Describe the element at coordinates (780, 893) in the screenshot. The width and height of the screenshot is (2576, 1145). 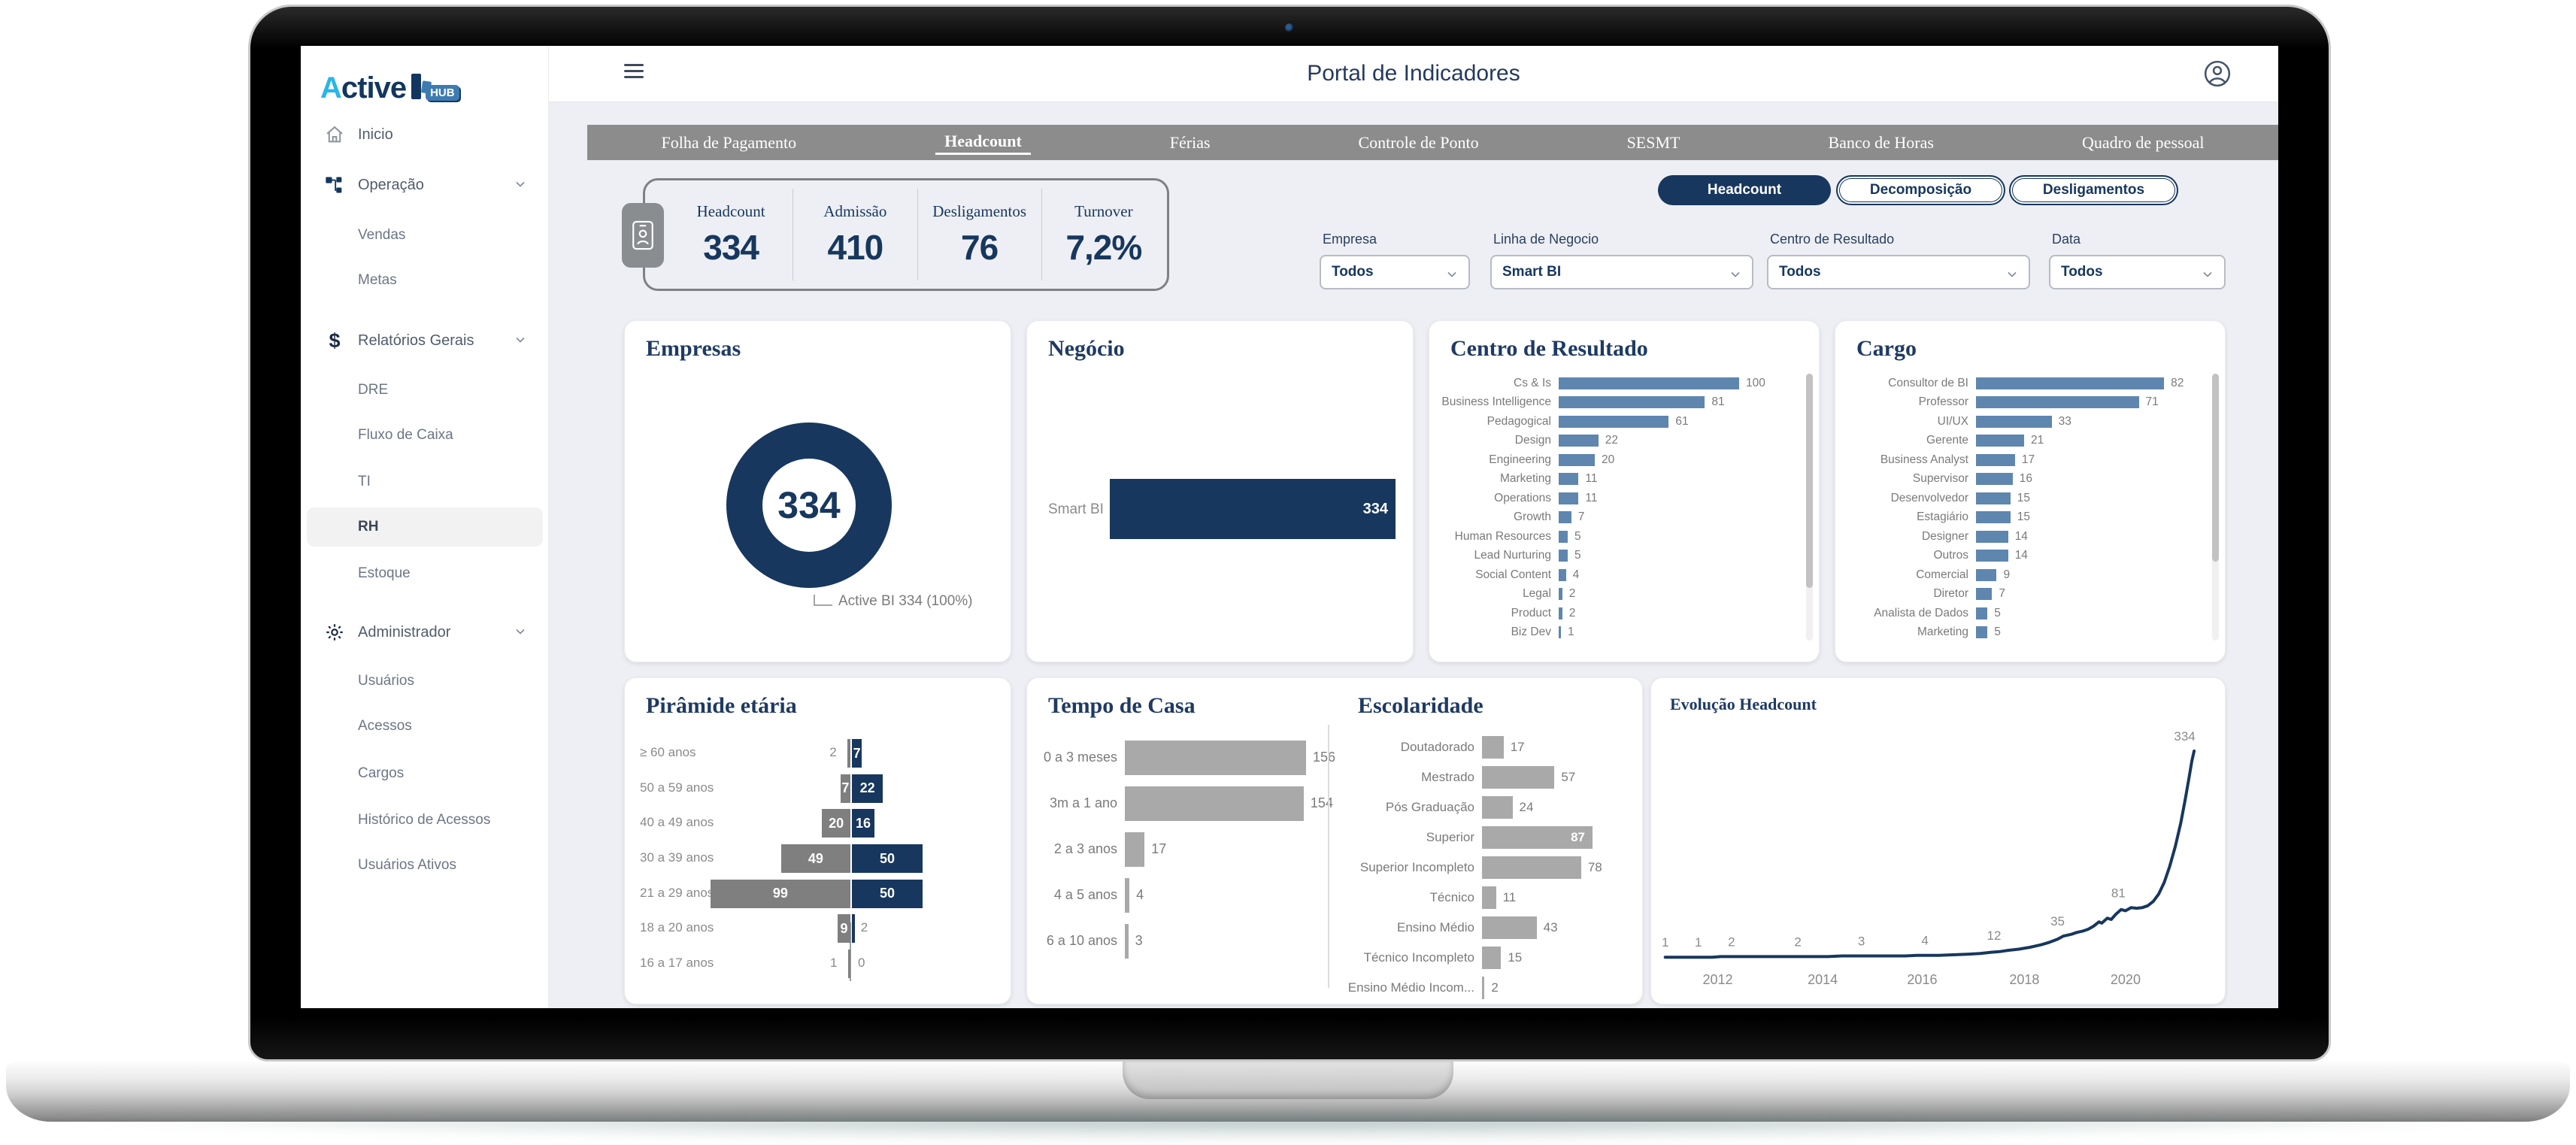
I see `pyramid-bar-left: 99` at that location.